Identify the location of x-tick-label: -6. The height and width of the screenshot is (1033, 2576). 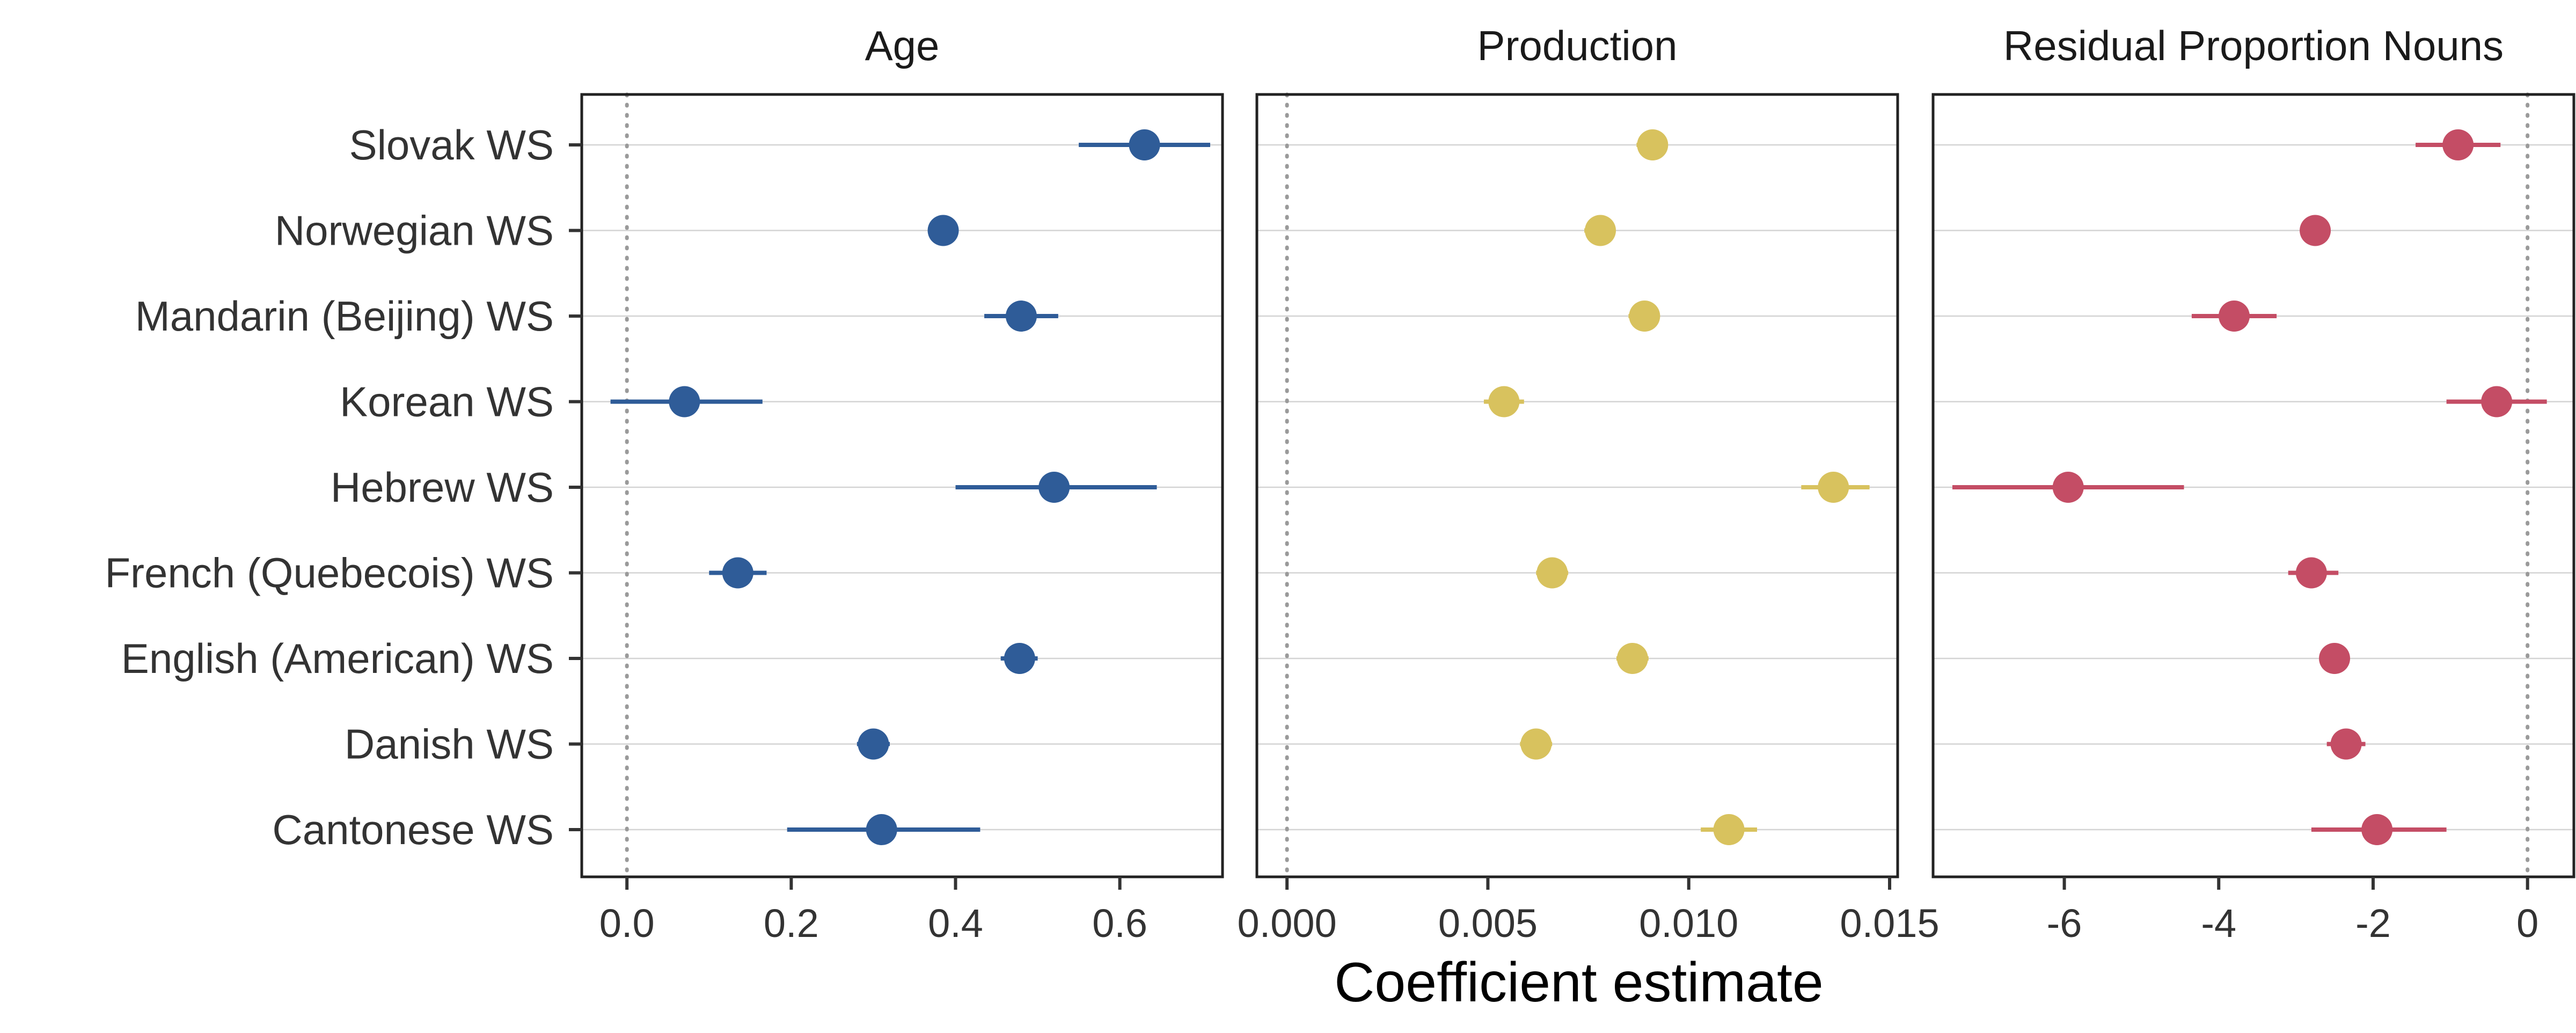
(2064, 924).